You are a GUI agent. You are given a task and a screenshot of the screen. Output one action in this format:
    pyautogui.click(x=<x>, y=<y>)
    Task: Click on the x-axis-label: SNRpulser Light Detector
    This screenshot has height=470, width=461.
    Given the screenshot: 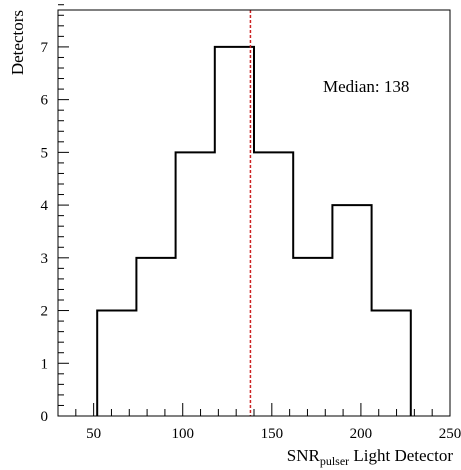 What is the action you would take?
    pyautogui.click(x=370, y=457)
    